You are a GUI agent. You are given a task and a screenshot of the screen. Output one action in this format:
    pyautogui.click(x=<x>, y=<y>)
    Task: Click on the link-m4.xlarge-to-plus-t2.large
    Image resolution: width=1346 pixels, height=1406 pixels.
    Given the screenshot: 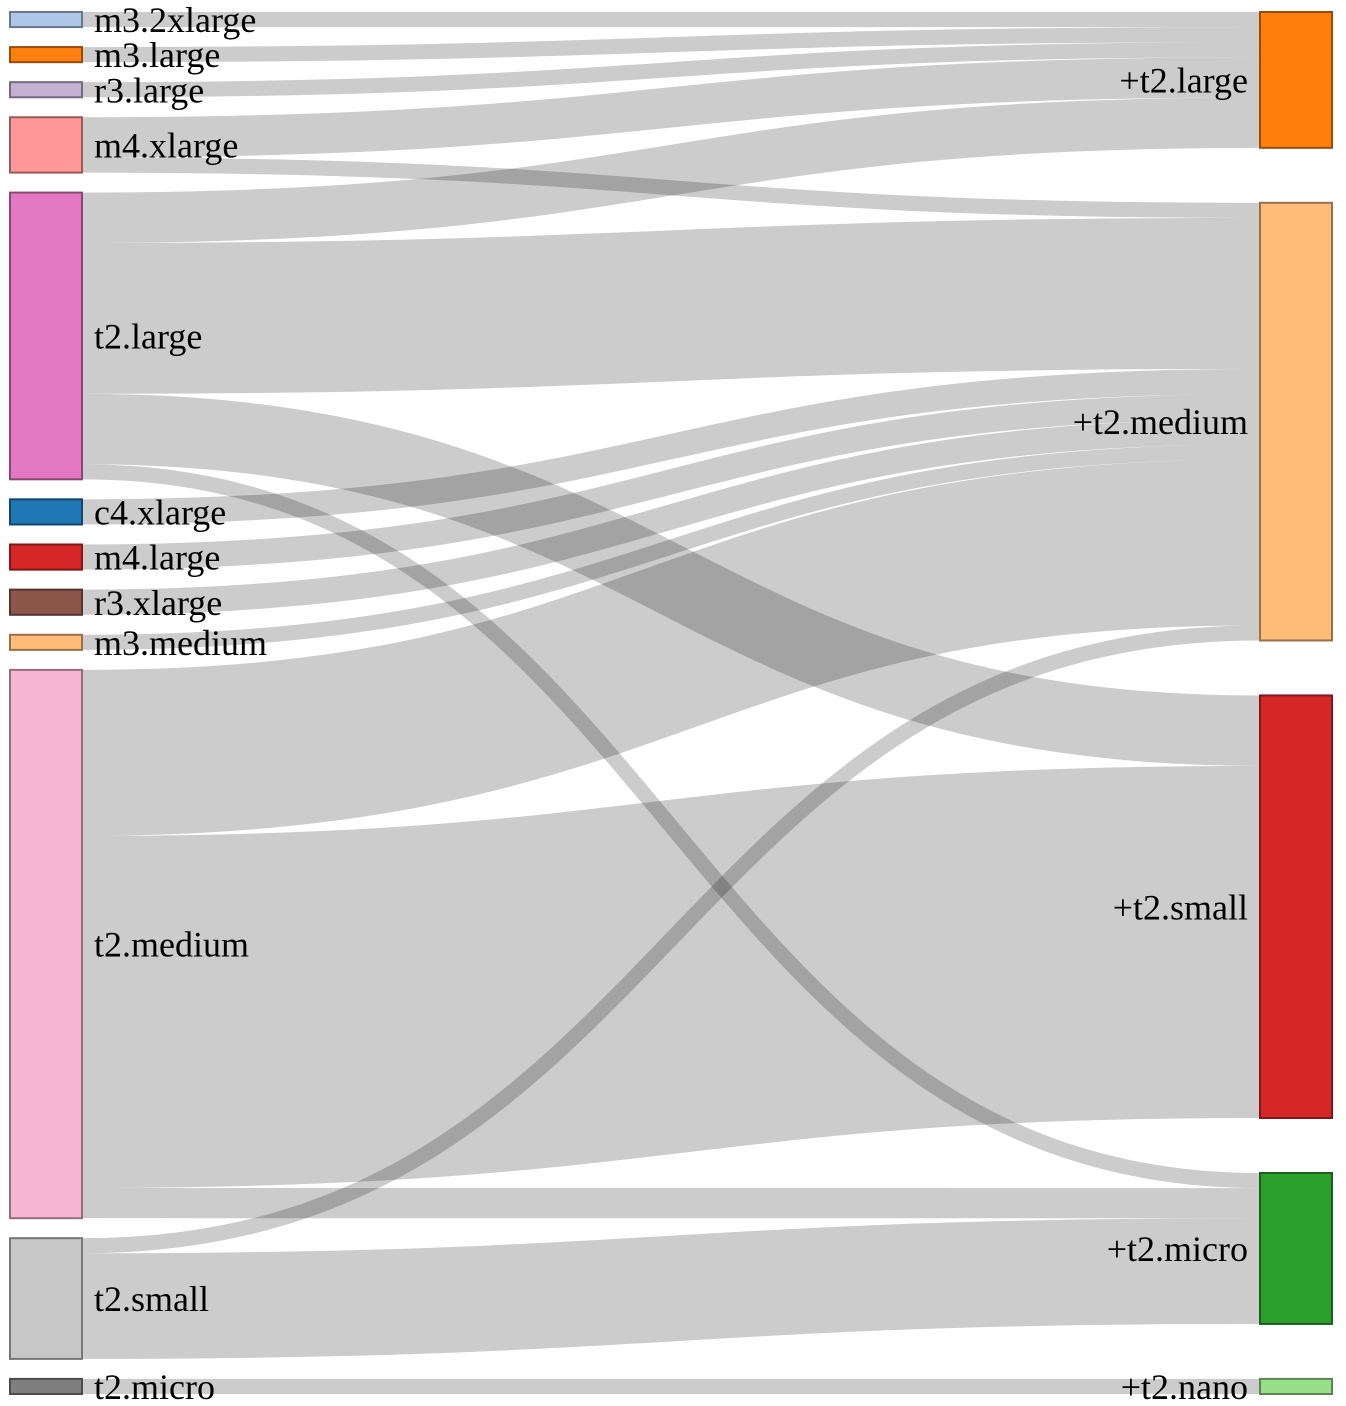 What is the action you would take?
    pyautogui.click(x=671, y=107)
    